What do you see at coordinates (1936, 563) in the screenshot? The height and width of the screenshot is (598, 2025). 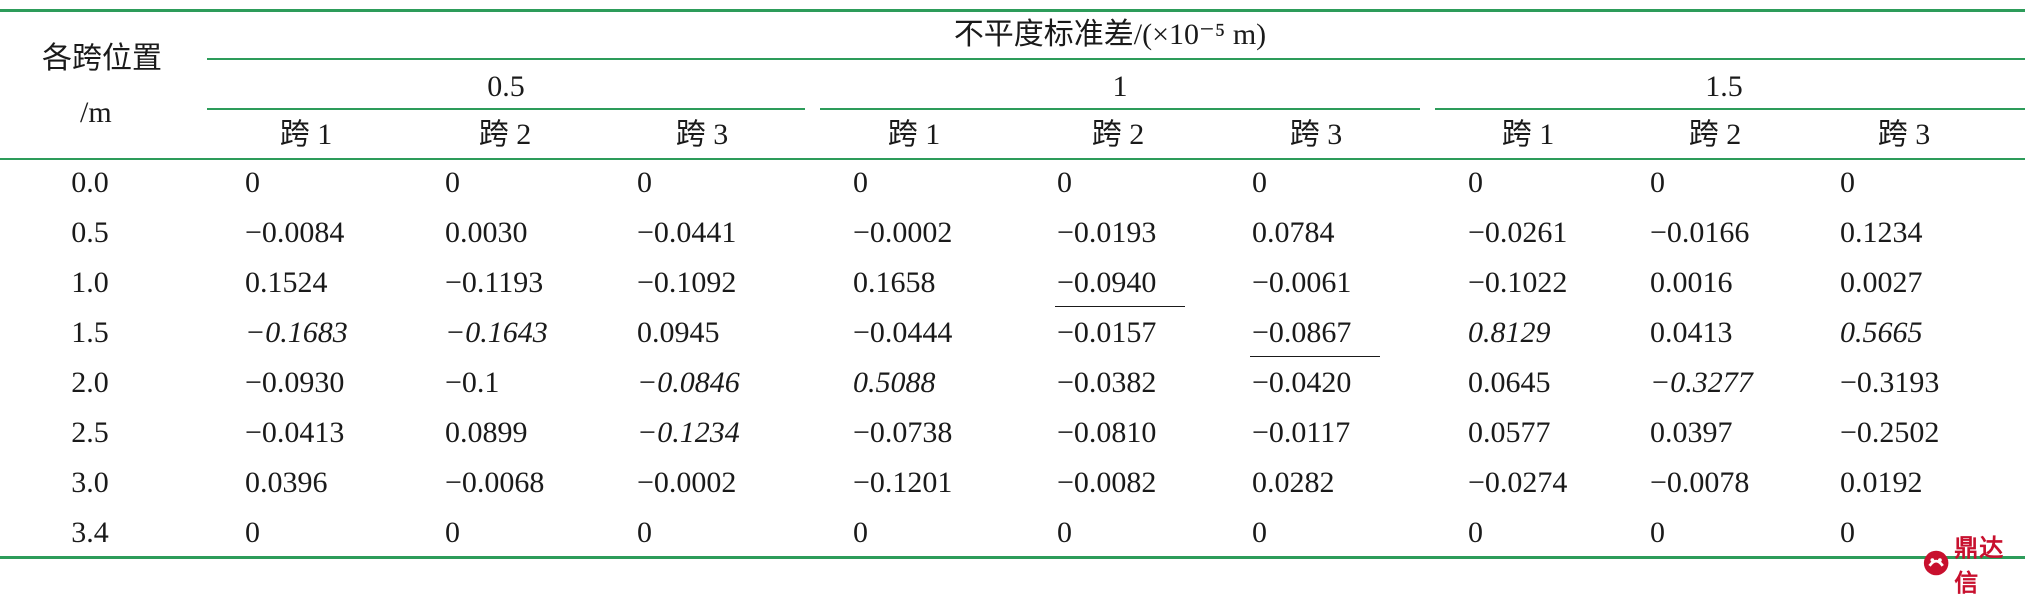 I see `logo-icon` at bounding box center [1936, 563].